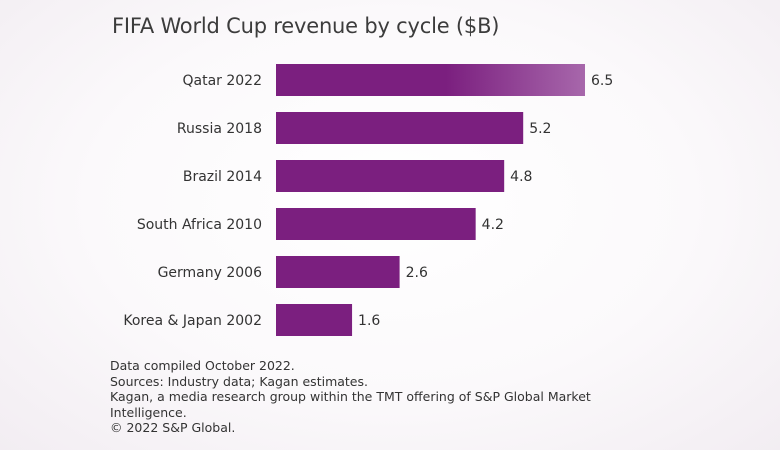 The height and width of the screenshot is (450, 780). What do you see at coordinates (192, 321) in the screenshot?
I see `category-label-5: Korea & Japan 2002` at bounding box center [192, 321].